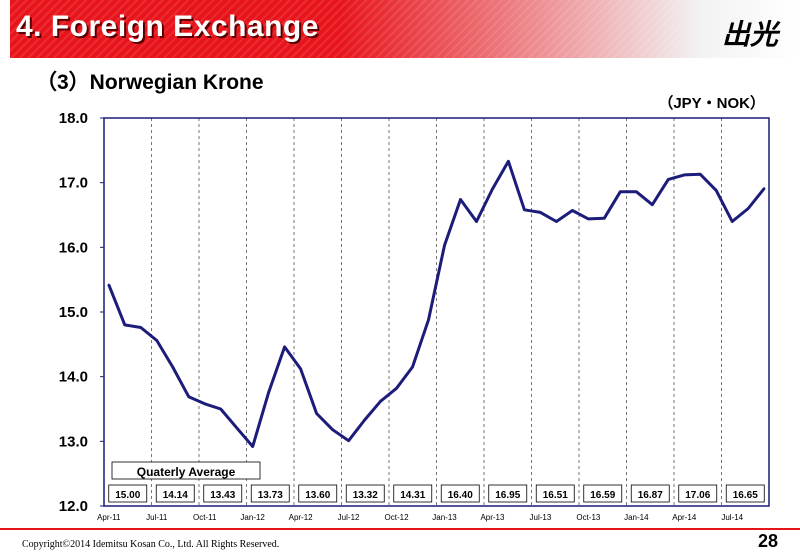 The width and height of the screenshot is (800, 554). I want to click on quarterly-average-value: 17.06, so click(697, 495).